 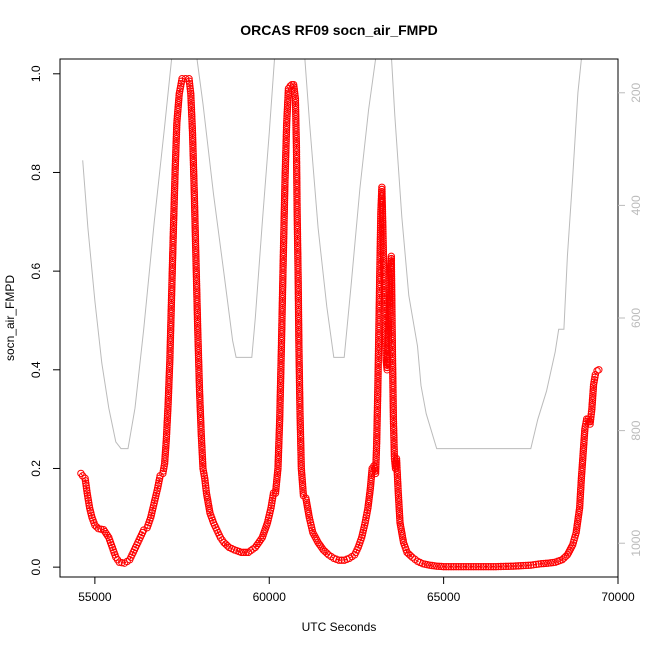 What do you see at coordinates (36, 369) in the screenshot?
I see `y-tick-label: 0.4` at bounding box center [36, 369].